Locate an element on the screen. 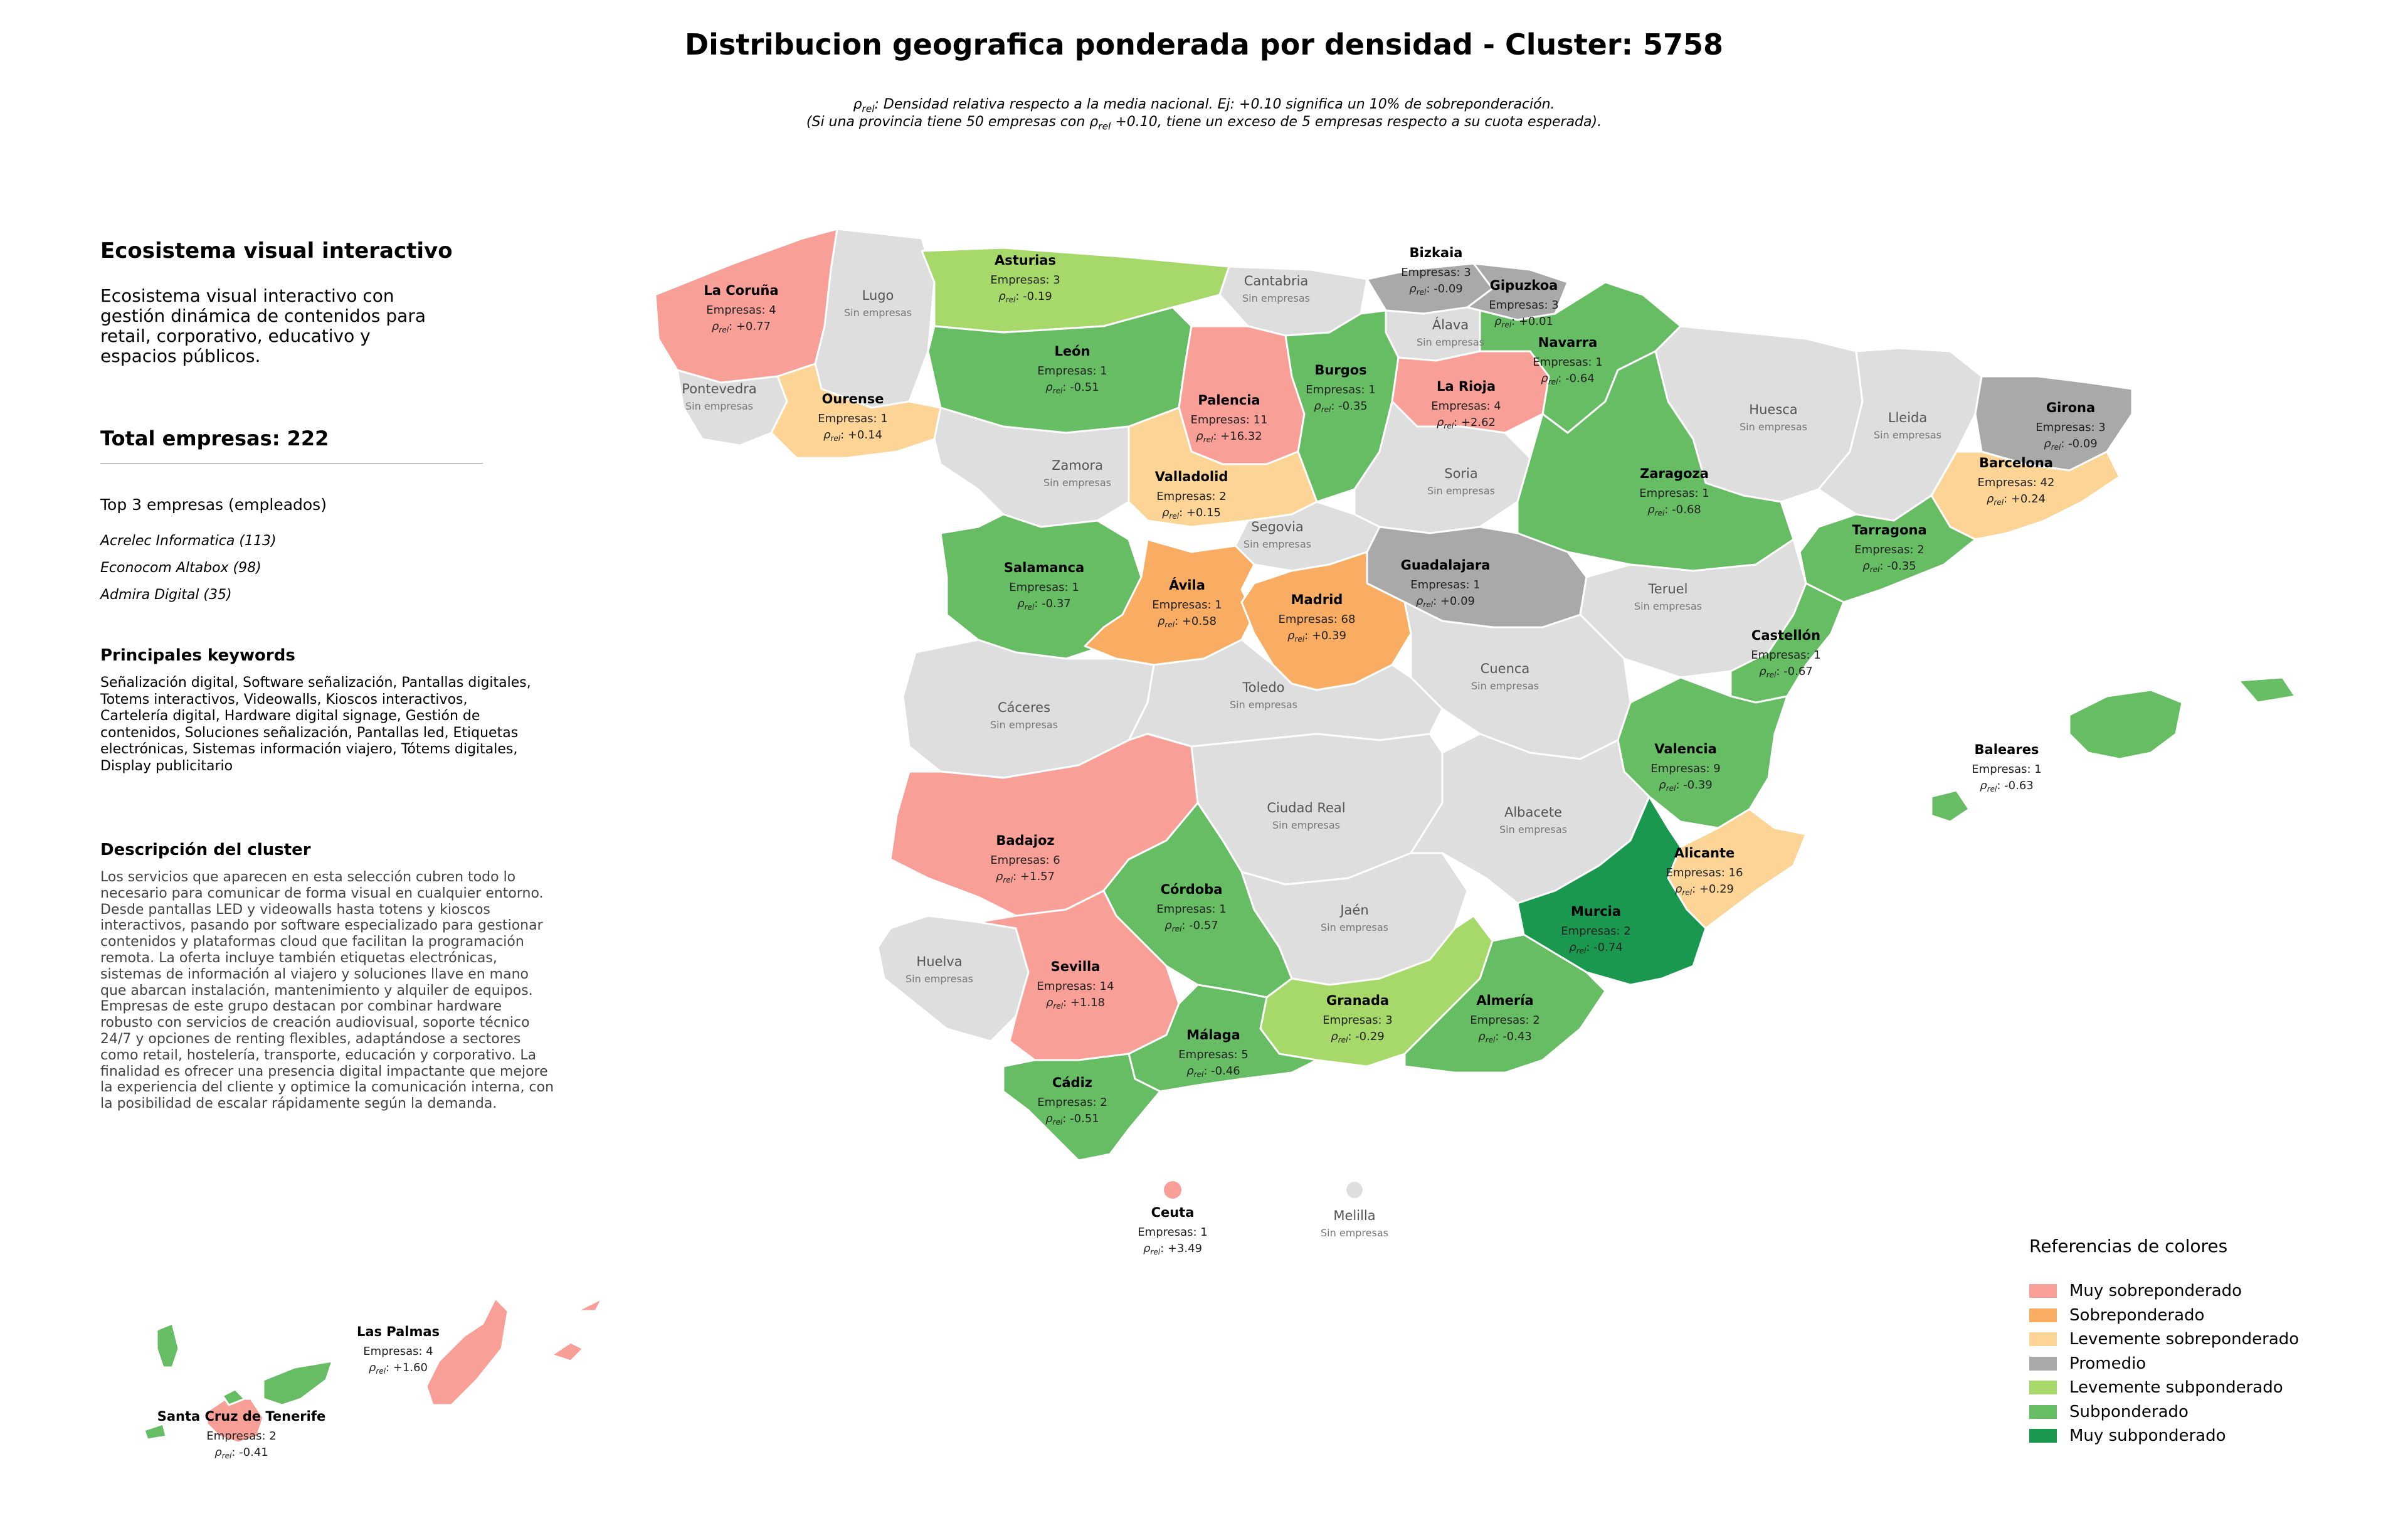  province-label-baleares: Baleares Empresas: 1 ρrel: -0.63 is located at coordinates (2006, 768).